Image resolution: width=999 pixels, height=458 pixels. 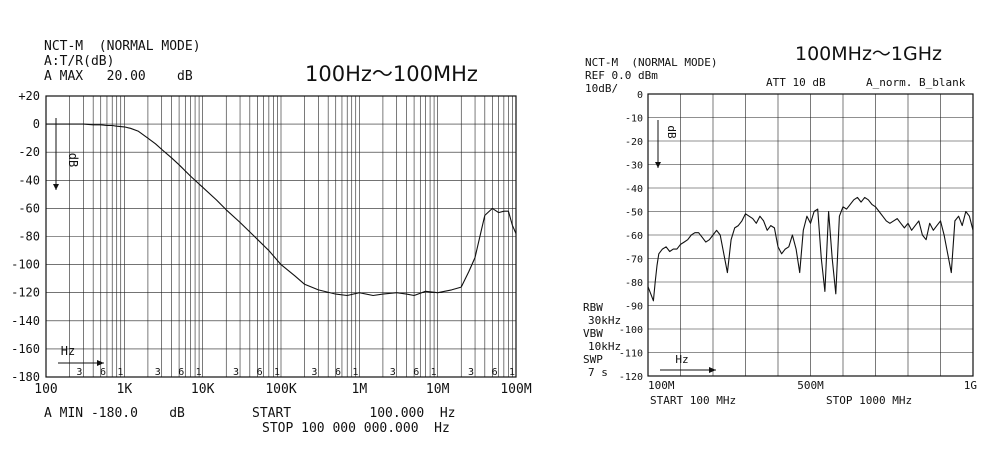 What do you see at coordinates (681, 359) in the screenshot?
I see `right-x-axis-label: Hz` at bounding box center [681, 359].